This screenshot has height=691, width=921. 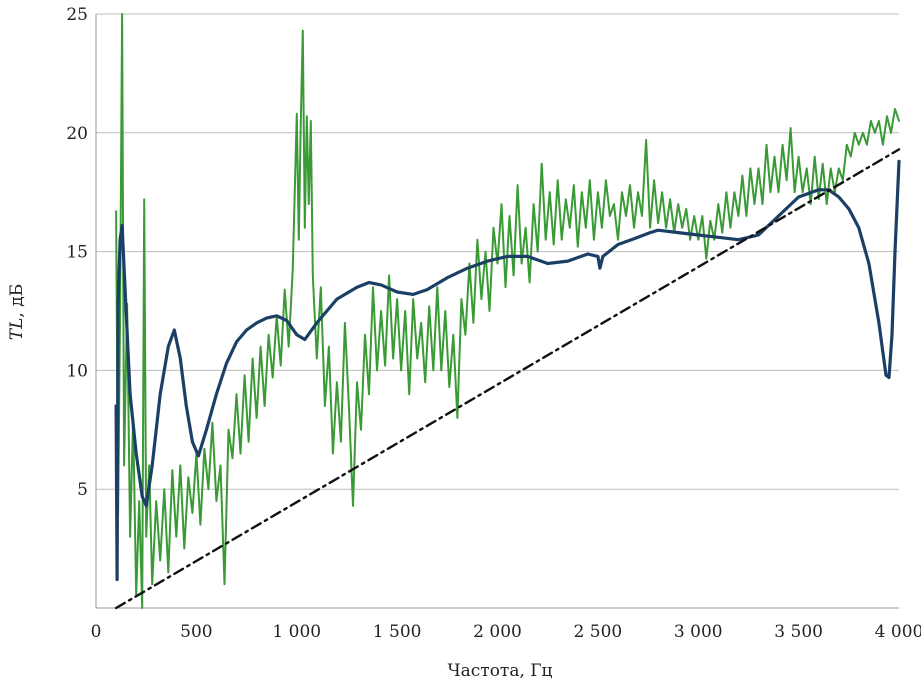 I want to click on x-axis-title: Частота, Гц, so click(x=500, y=671).